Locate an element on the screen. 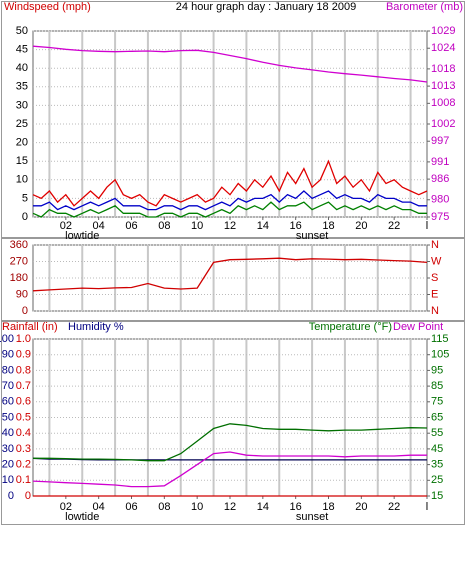 The image size is (467, 566). y-tick-label: 45 is located at coordinates (22, 50).